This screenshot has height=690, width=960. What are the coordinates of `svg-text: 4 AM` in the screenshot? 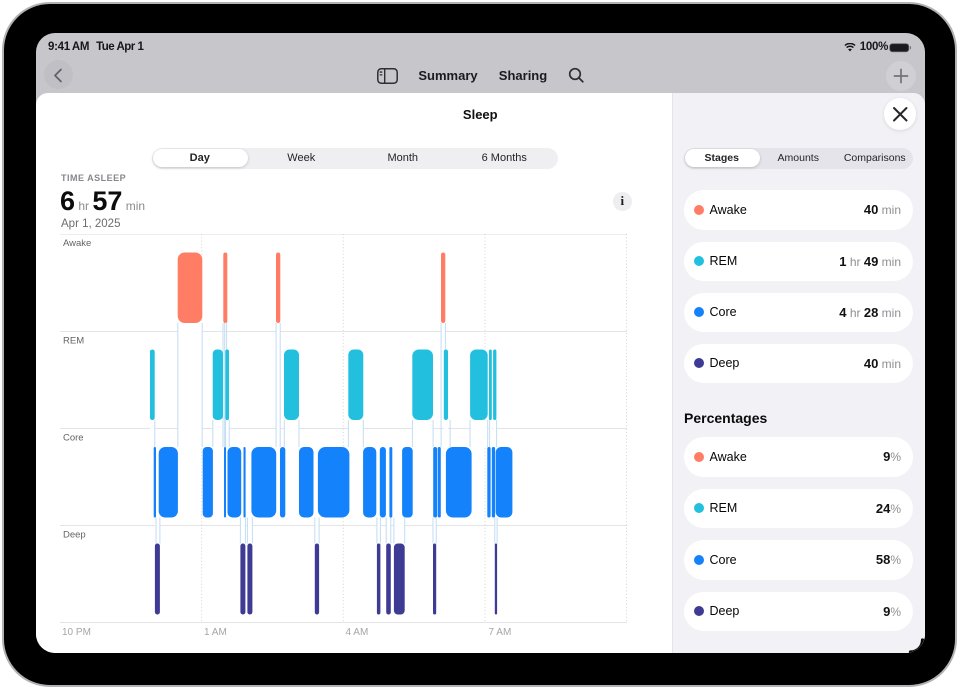 It's located at (357, 632).